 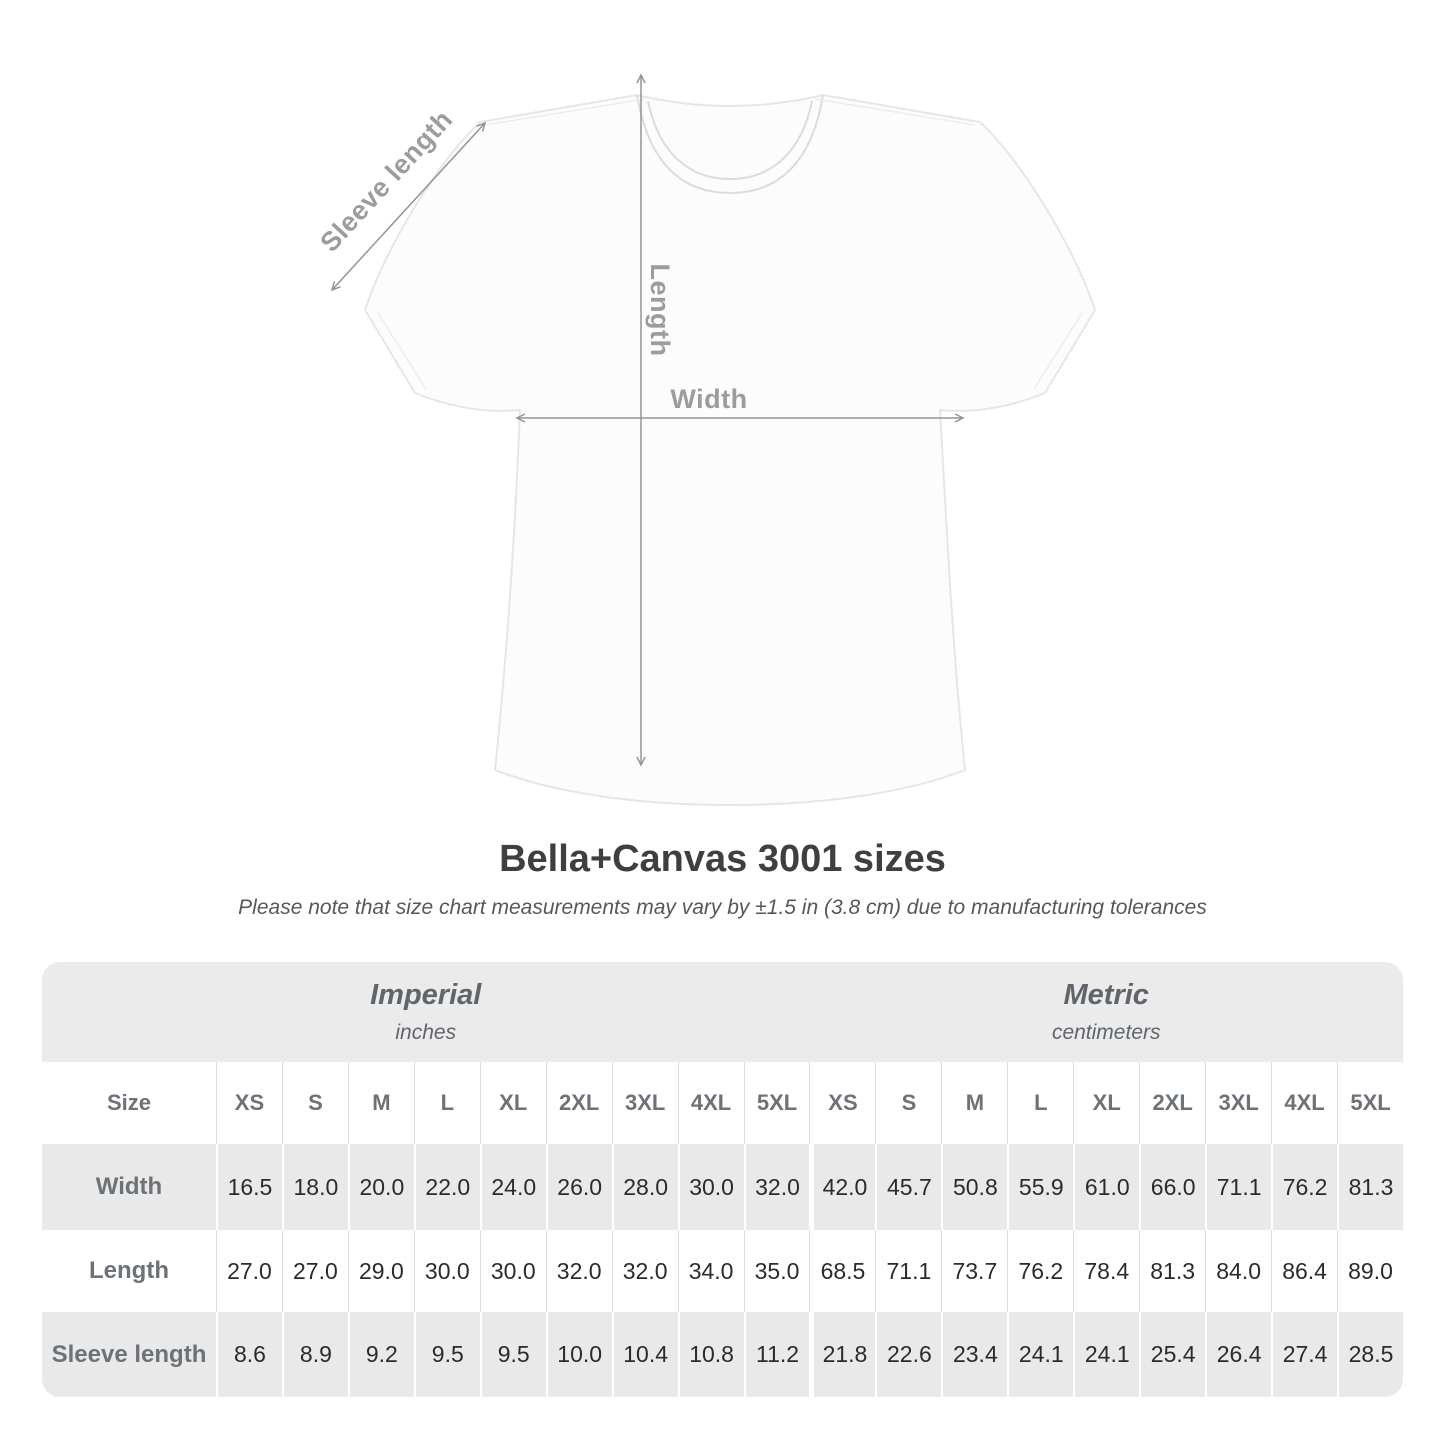 I want to click on value-cell: 20.0, so click(x=380, y=1187).